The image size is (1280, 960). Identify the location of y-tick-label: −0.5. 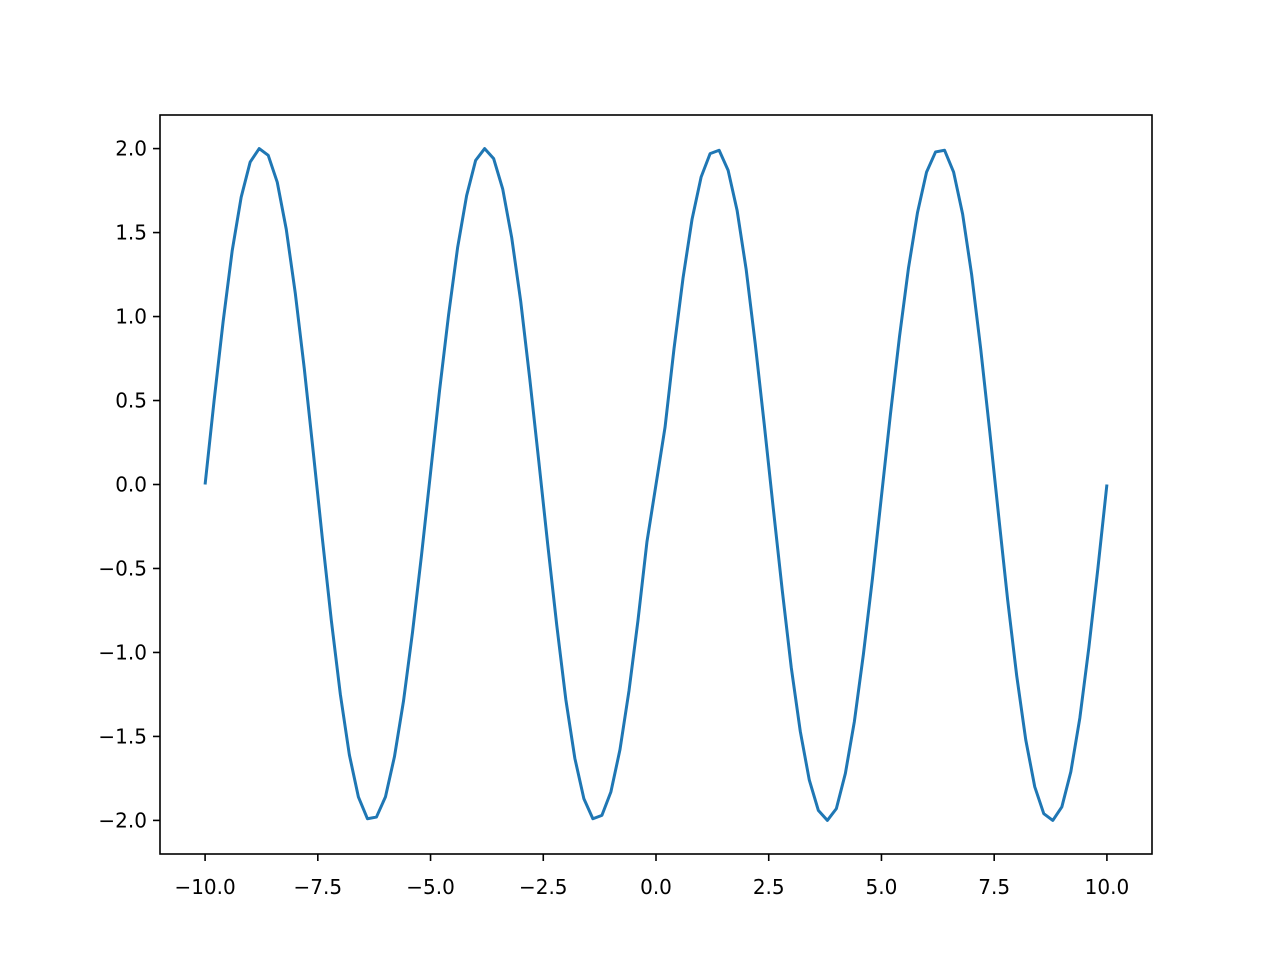
(122, 568).